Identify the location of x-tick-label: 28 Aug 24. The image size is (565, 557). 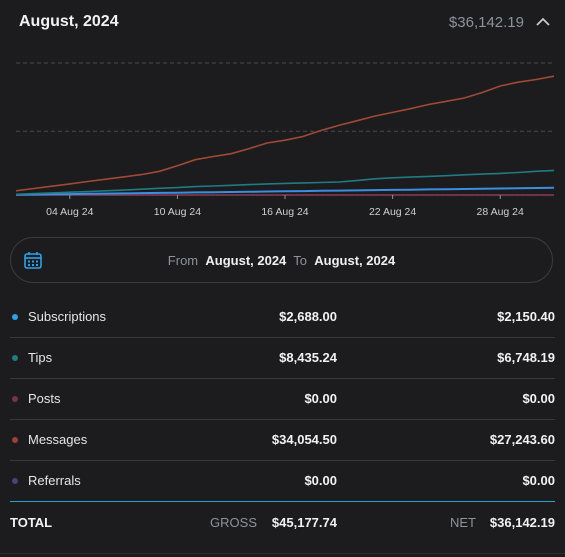
(500, 212).